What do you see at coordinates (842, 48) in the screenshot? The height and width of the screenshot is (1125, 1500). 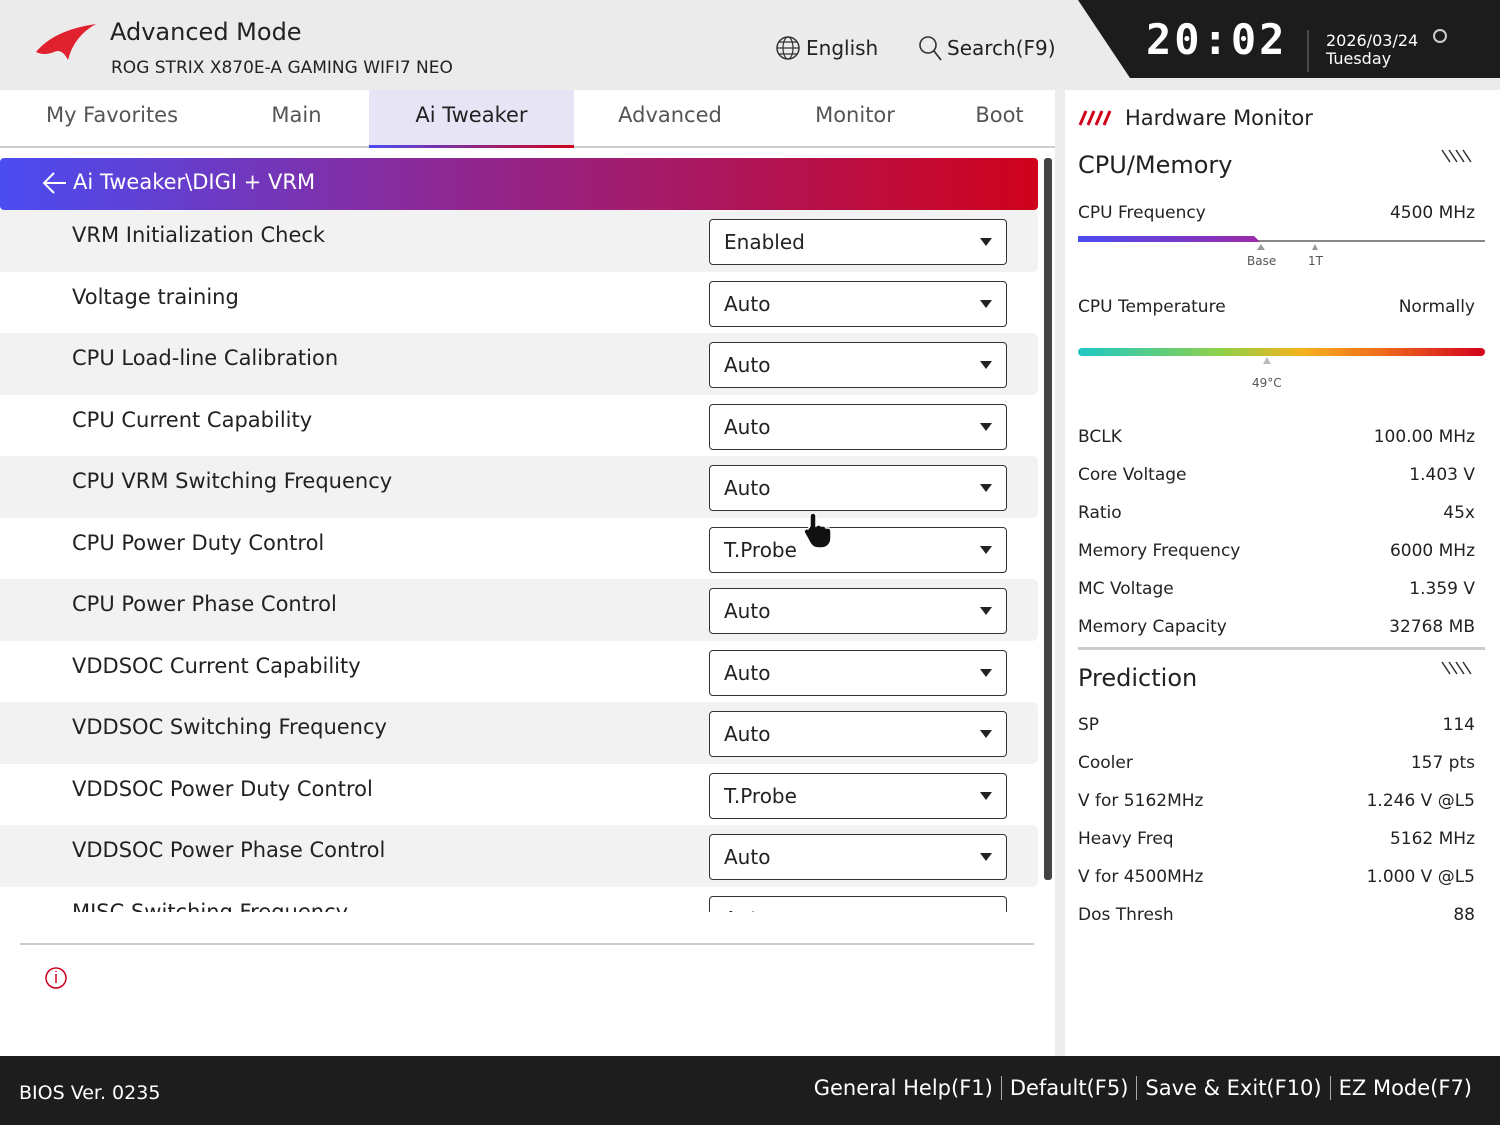 I see `language: English` at bounding box center [842, 48].